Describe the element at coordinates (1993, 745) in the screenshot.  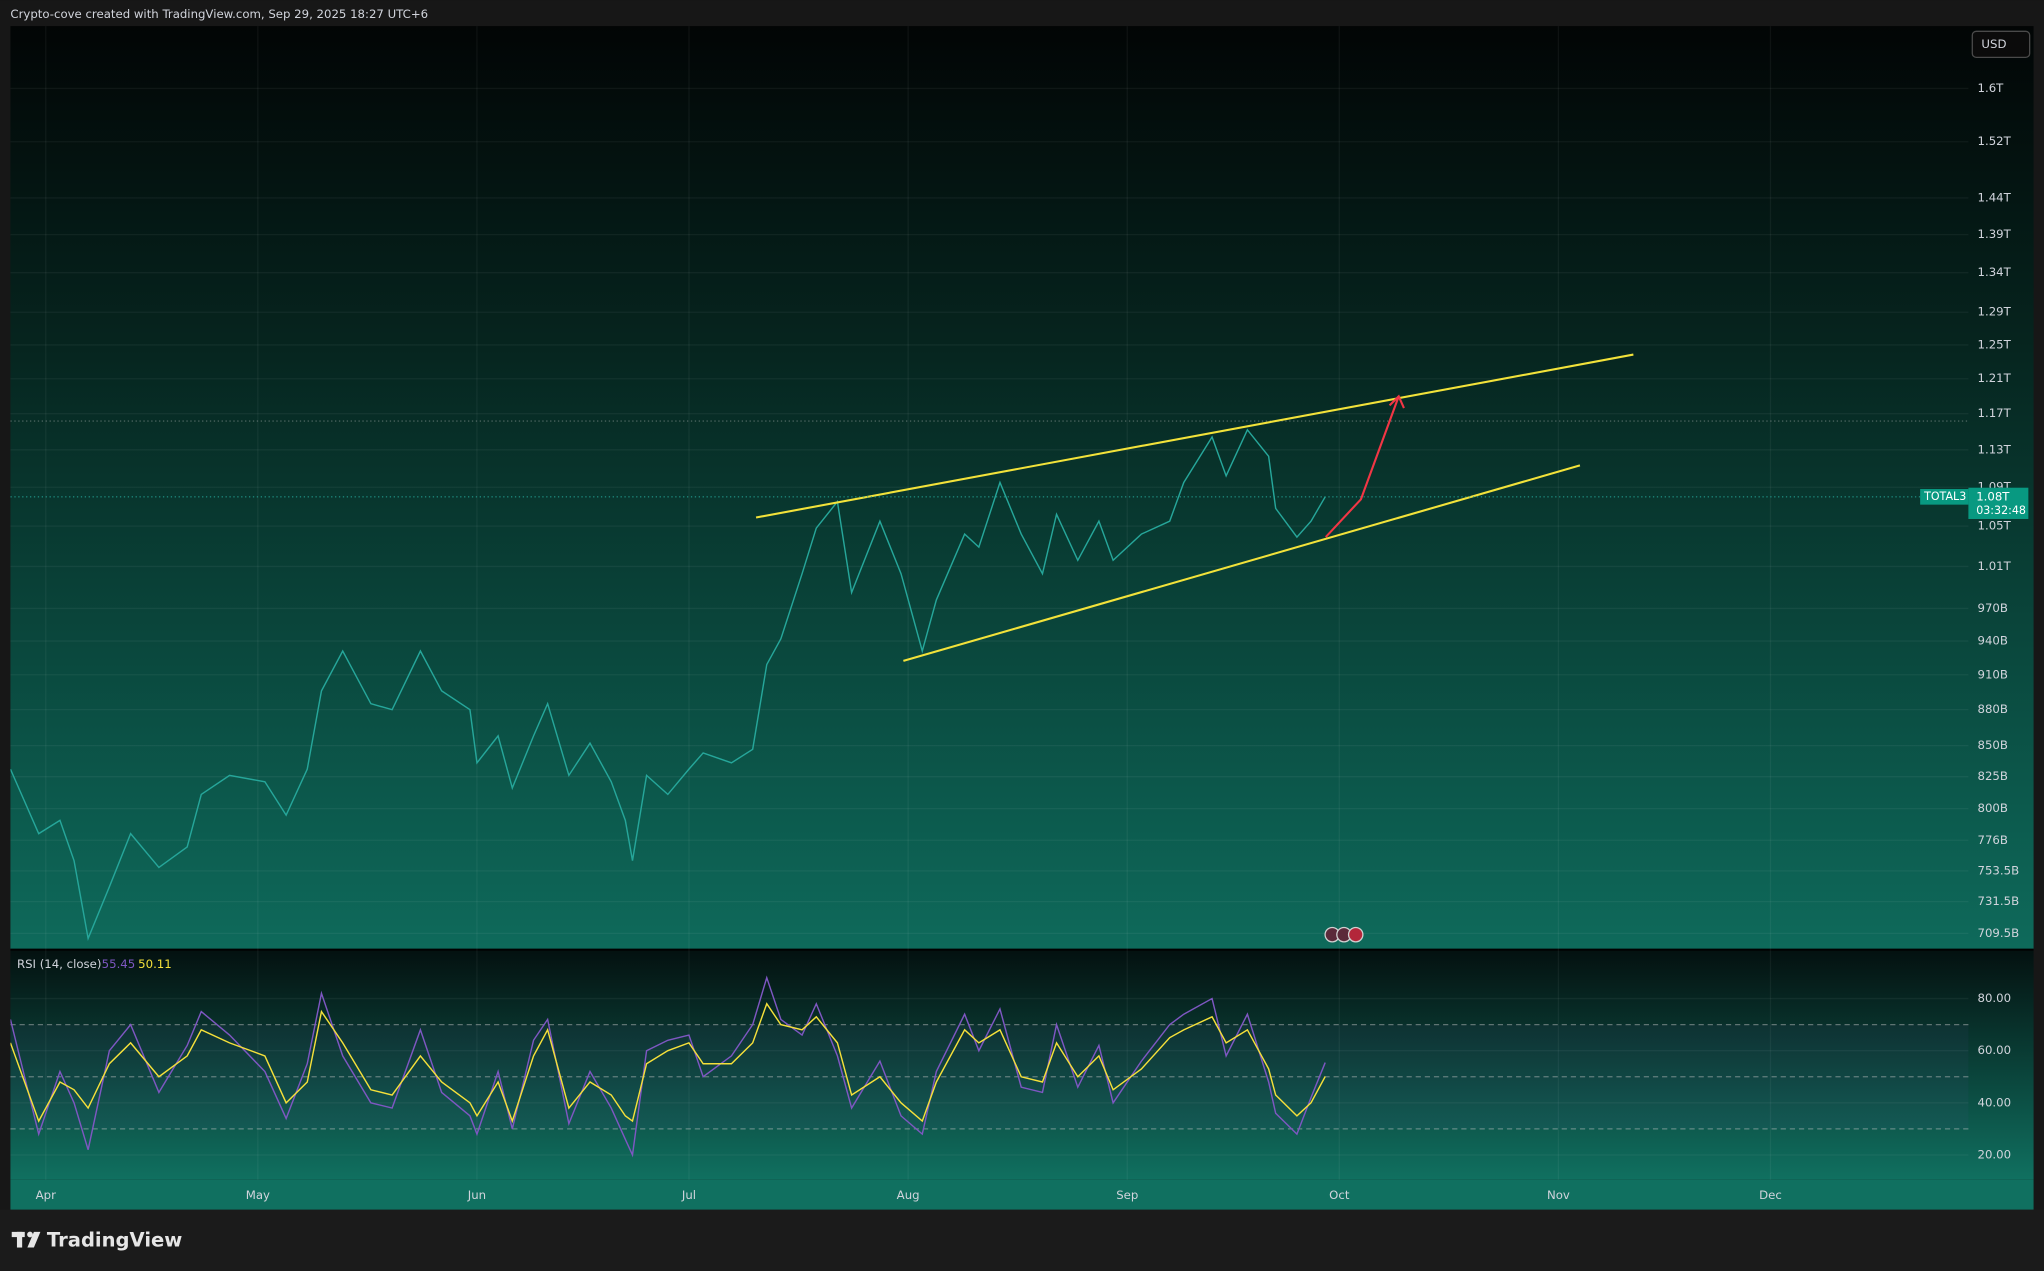
I see `y-tick-label: 850B` at that location.